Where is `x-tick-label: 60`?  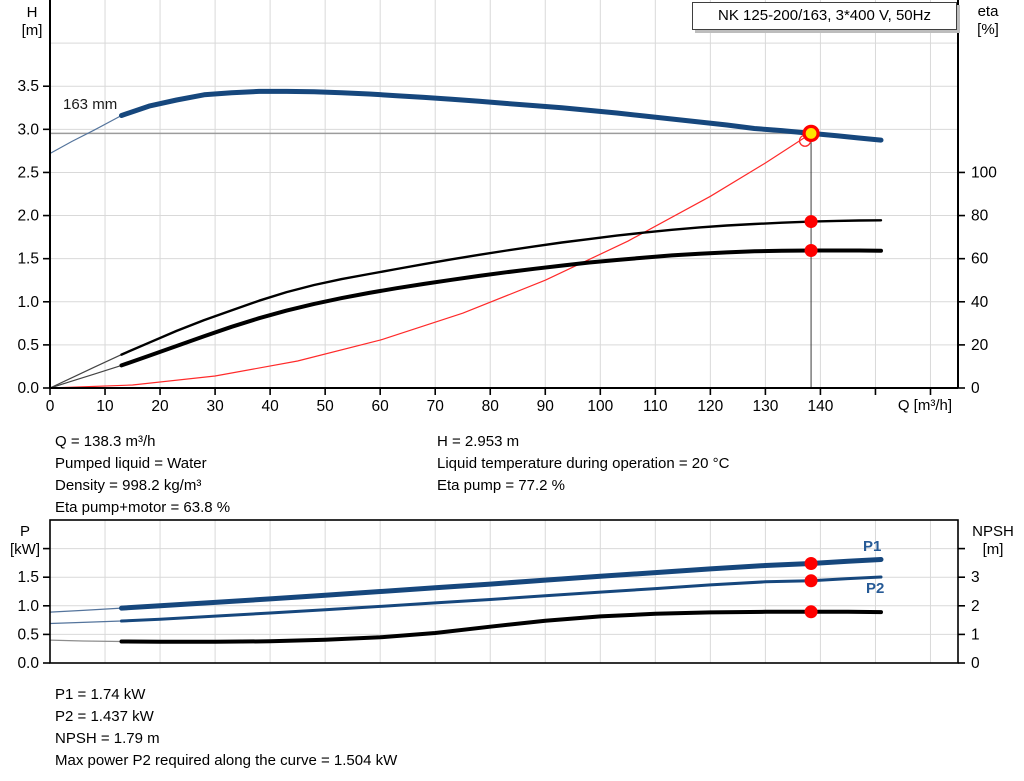
x-tick-label: 60 is located at coordinates (381, 406).